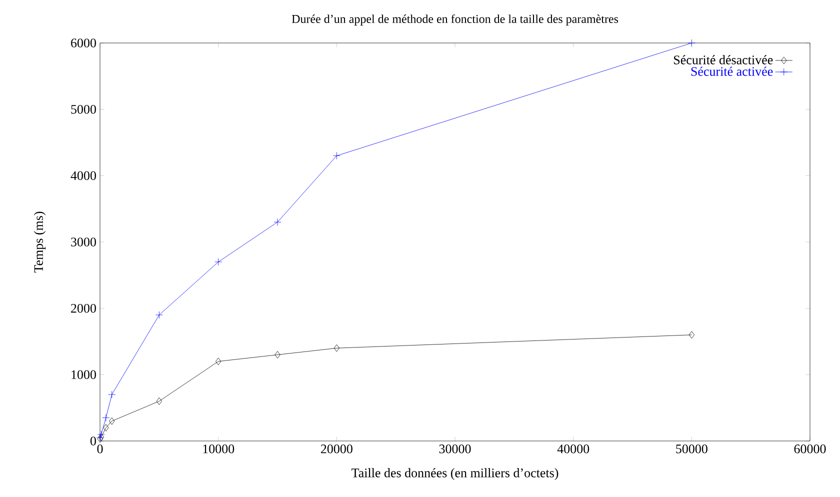 Image resolution: width=840 pixels, height=497 pixels. What do you see at coordinates (573, 449) in the screenshot?
I see `x-tick-label: 40000` at bounding box center [573, 449].